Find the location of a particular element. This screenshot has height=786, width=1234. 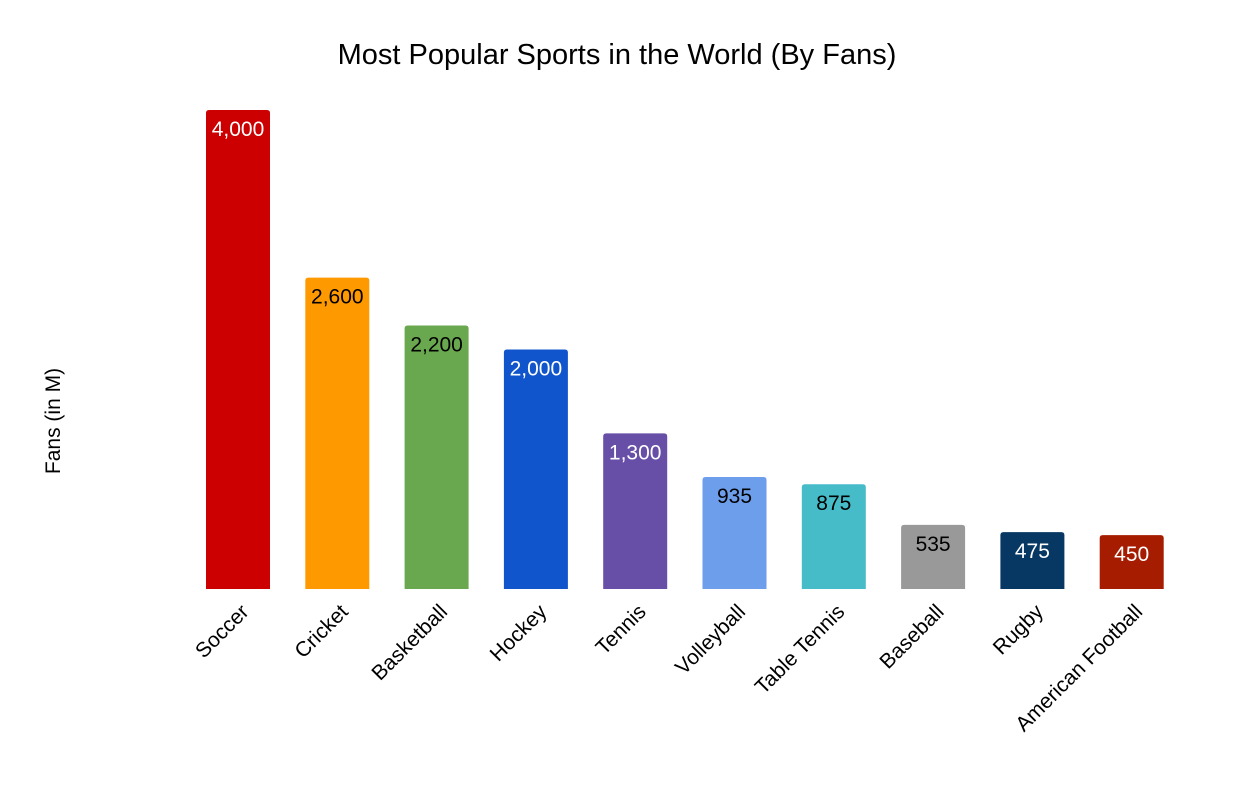

data-label: 2,200 is located at coordinates (436, 345).